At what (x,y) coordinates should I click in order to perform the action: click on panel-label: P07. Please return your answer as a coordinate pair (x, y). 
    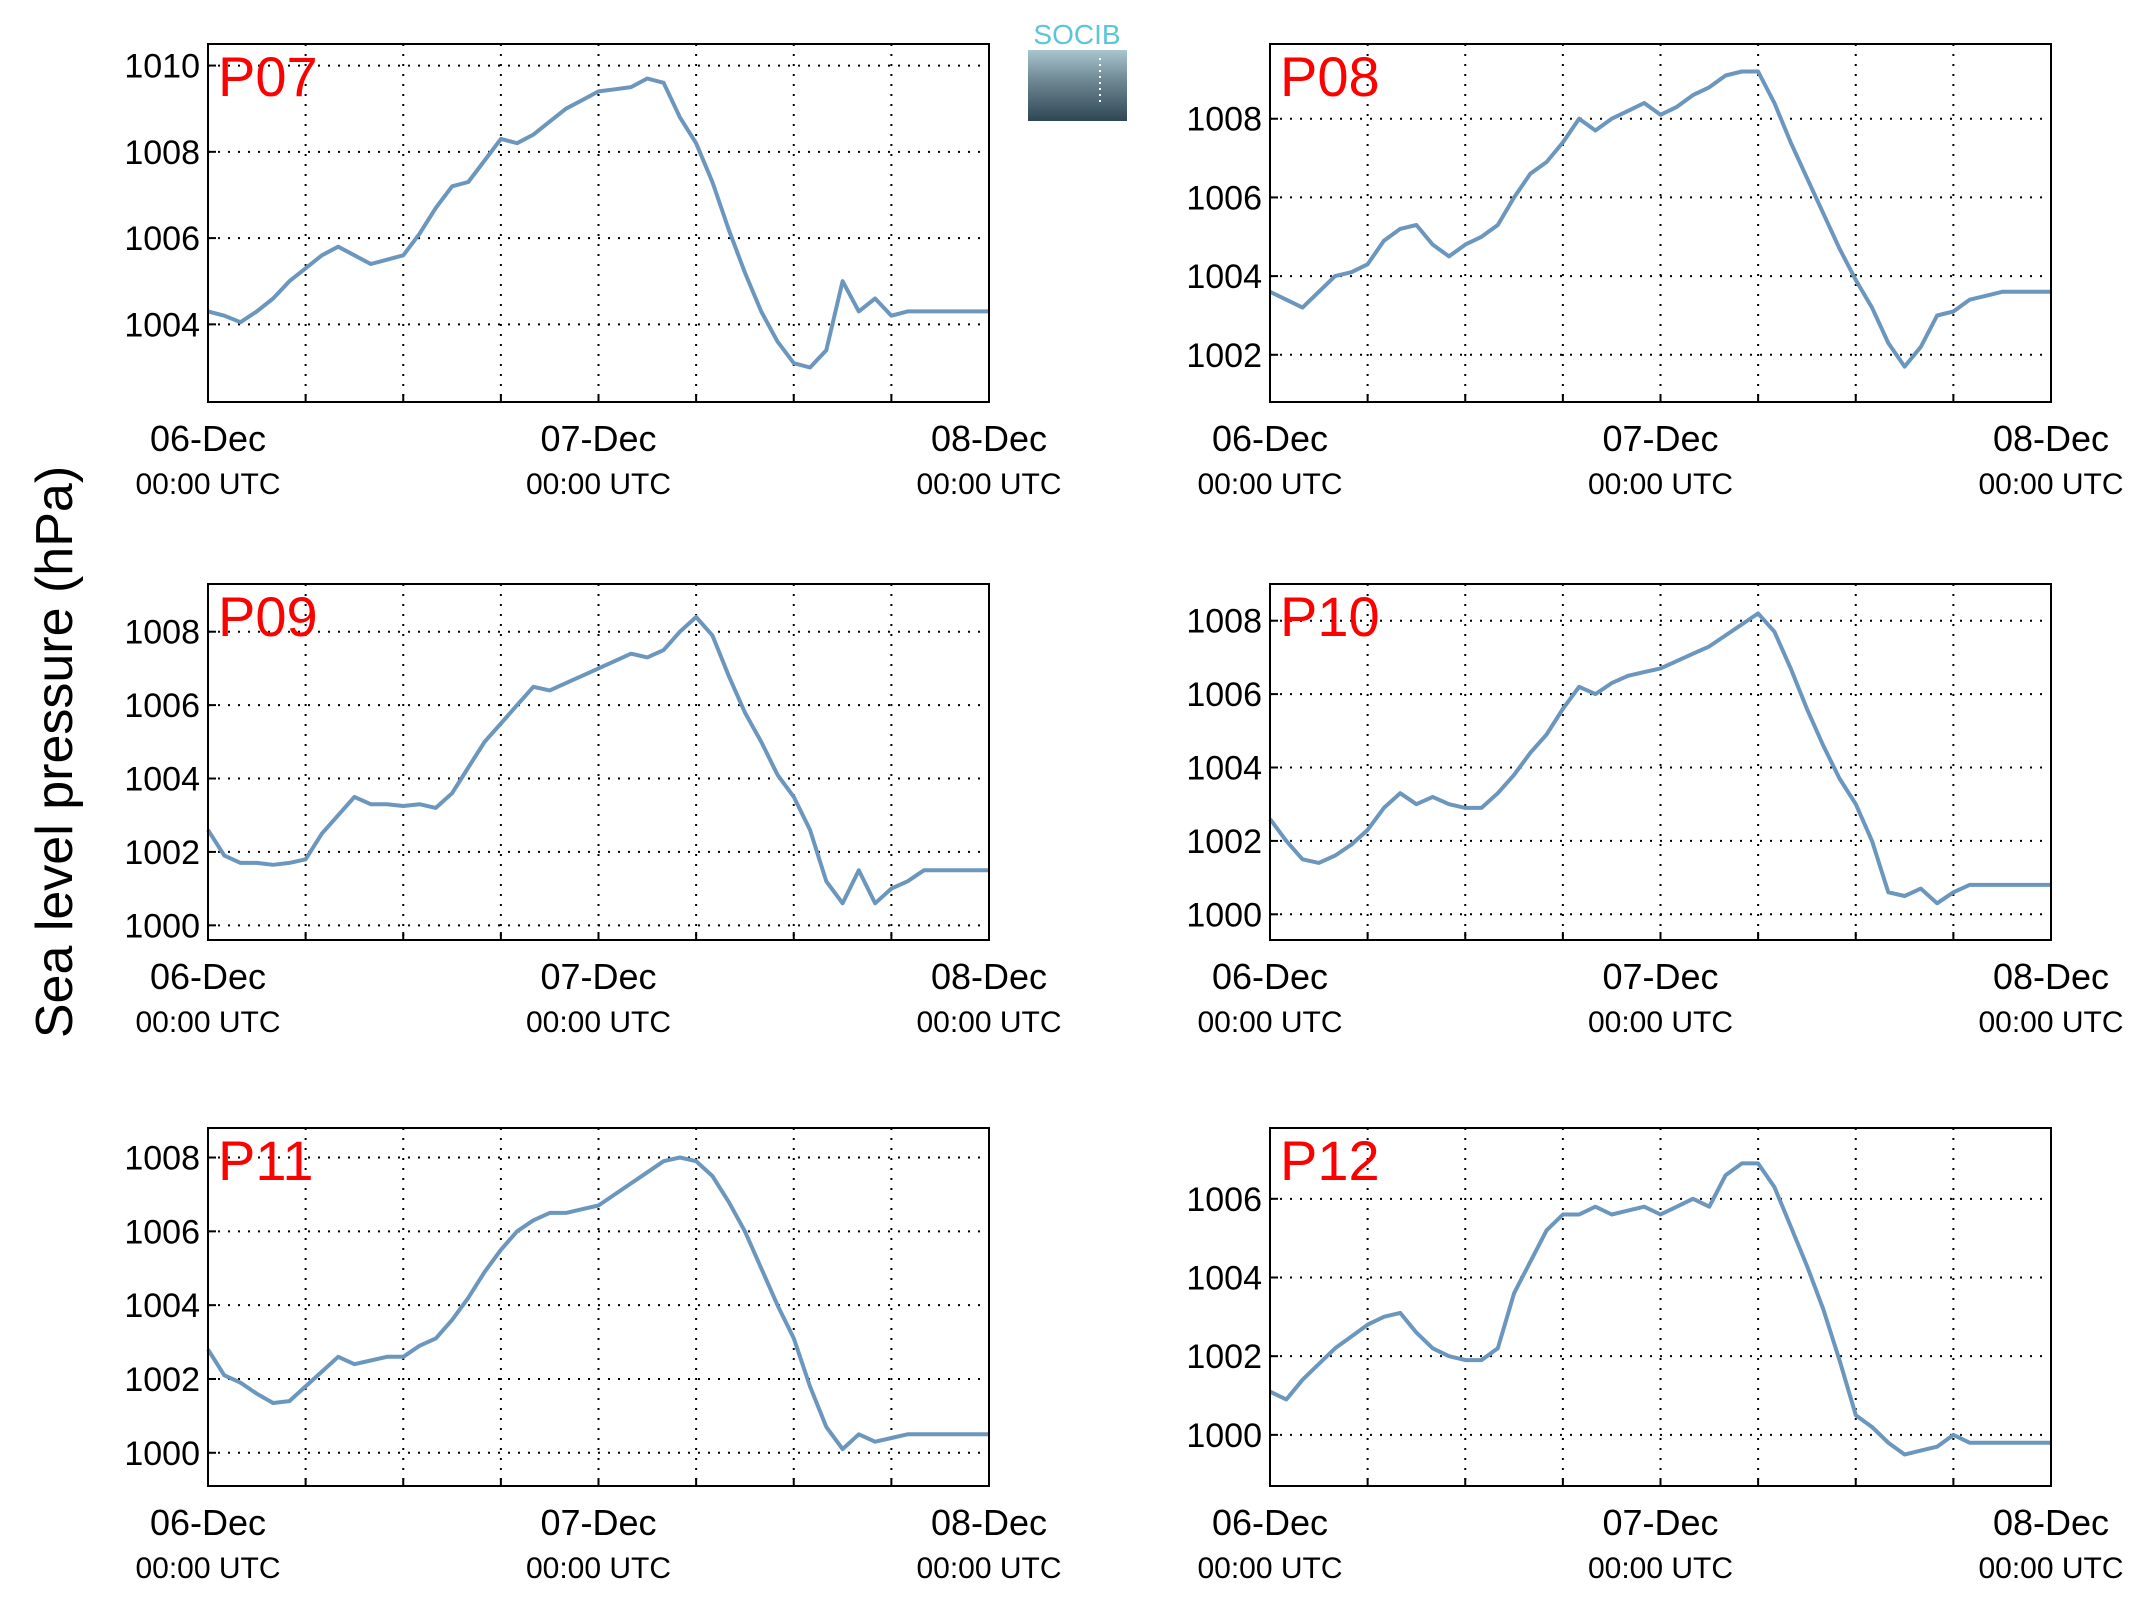
    Looking at the image, I should click on (268, 76).